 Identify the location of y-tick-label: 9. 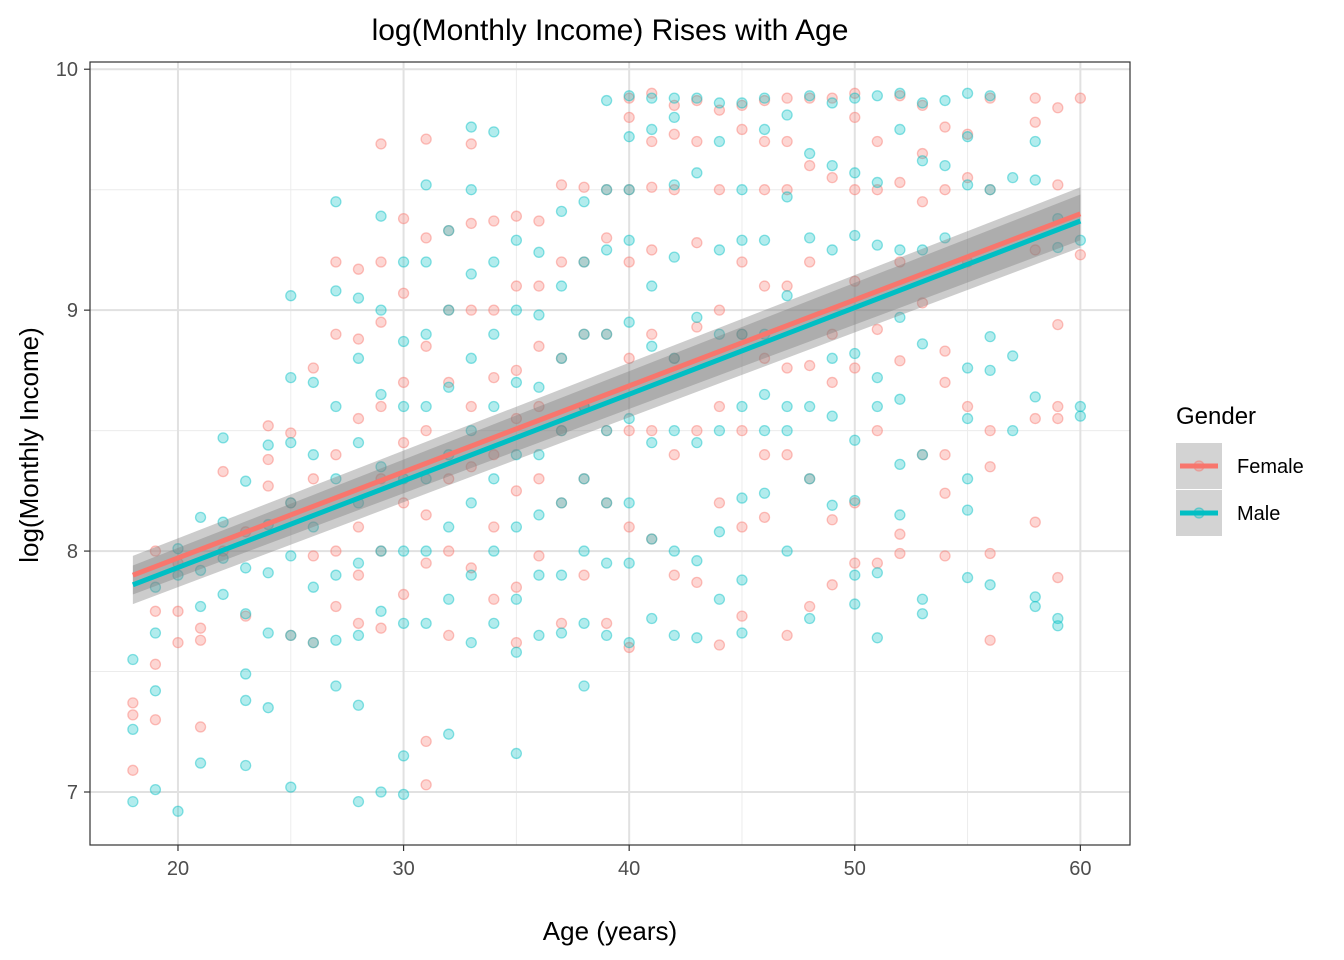
(72, 311).